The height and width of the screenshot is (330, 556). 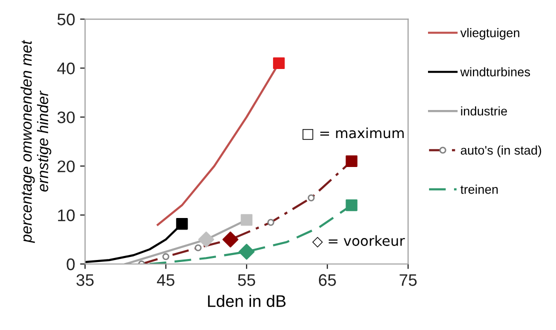 What do you see at coordinates (408, 280) in the screenshot?
I see `x-tick-label: 75` at bounding box center [408, 280].